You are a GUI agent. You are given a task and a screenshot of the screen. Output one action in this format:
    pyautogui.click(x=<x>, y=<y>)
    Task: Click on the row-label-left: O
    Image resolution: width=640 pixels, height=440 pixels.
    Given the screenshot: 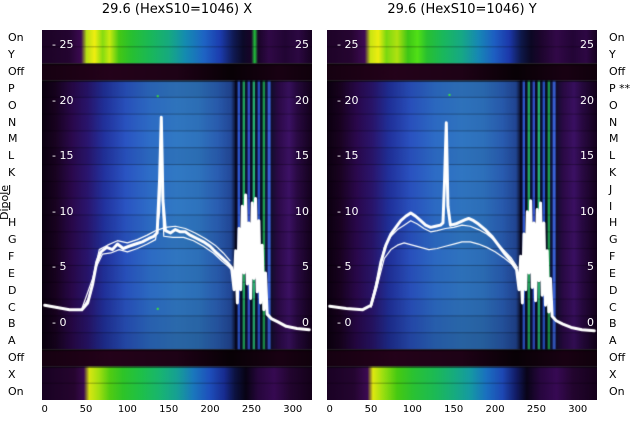 What is the action you would take?
    pyautogui.click(x=12, y=105)
    